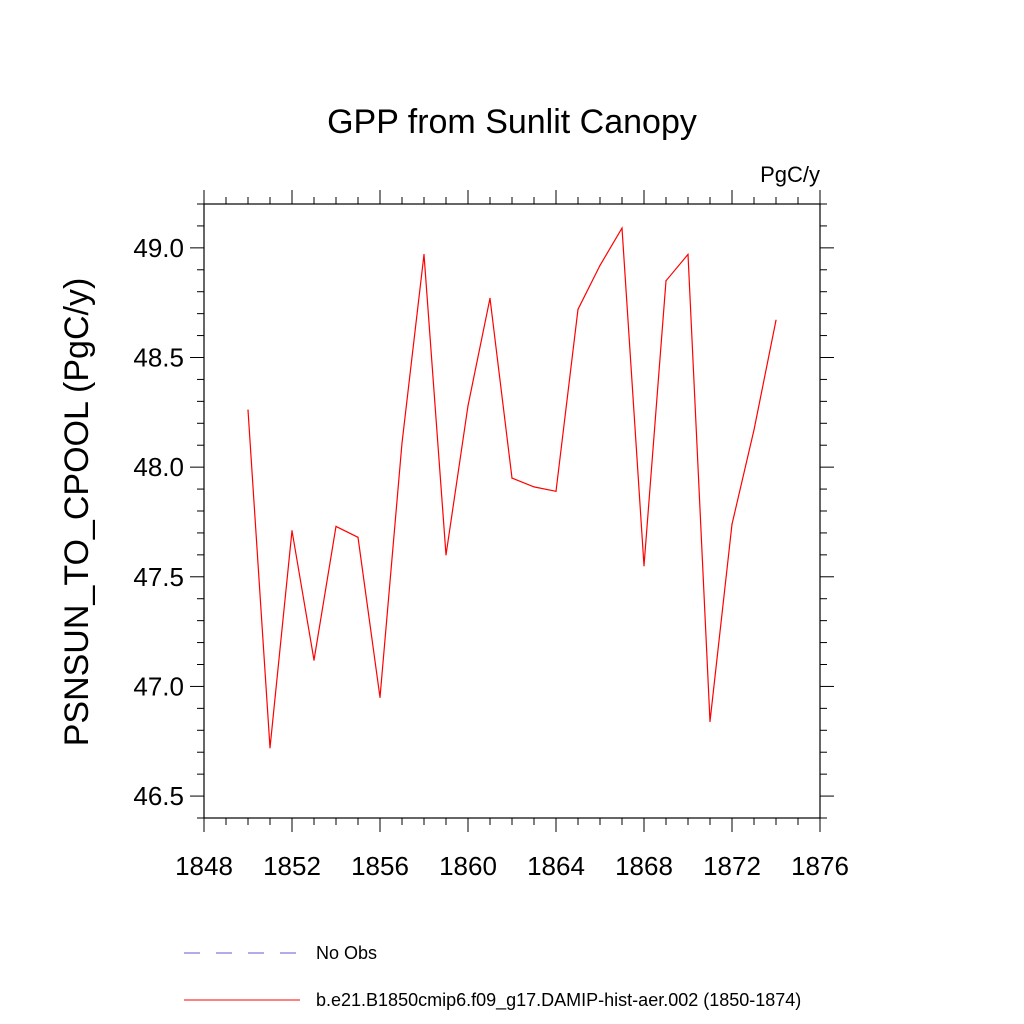 The height and width of the screenshot is (1024, 1024). What do you see at coordinates (158, 467) in the screenshot?
I see `y-tick-label: 48.0` at bounding box center [158, 467].